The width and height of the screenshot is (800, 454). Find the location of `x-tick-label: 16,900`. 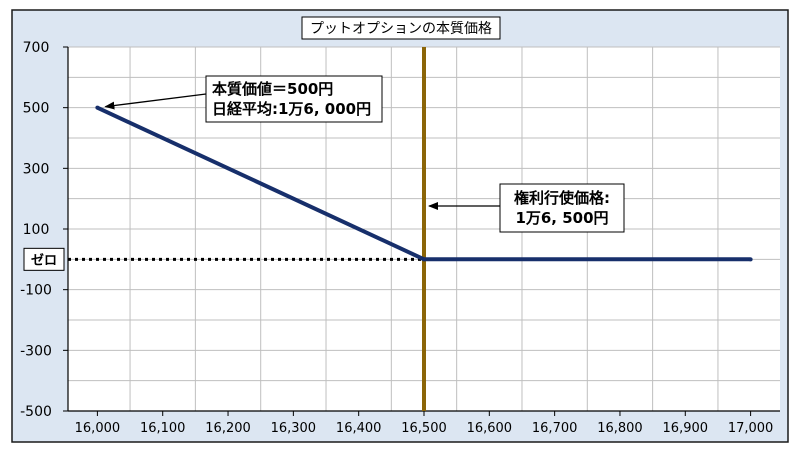

x-tick-label: 16,900 is located at coordinates (686, 428).